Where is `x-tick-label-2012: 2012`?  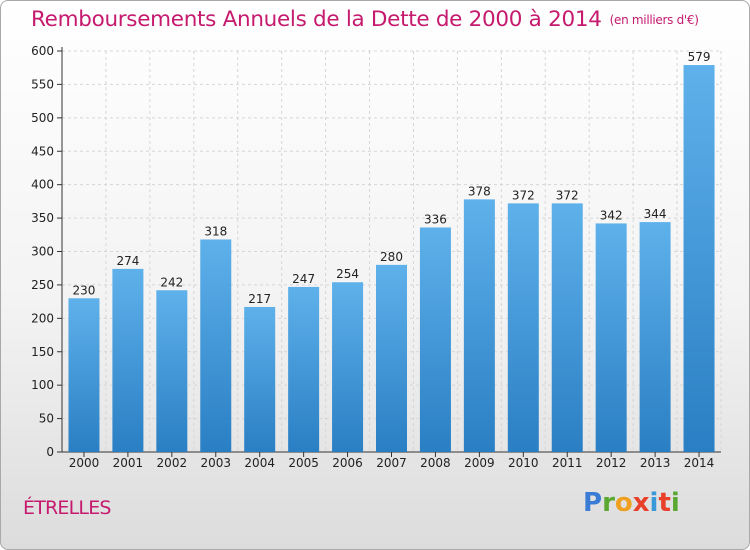 x-tick-label-2012: 2012 is located at coordinates (611, 463).